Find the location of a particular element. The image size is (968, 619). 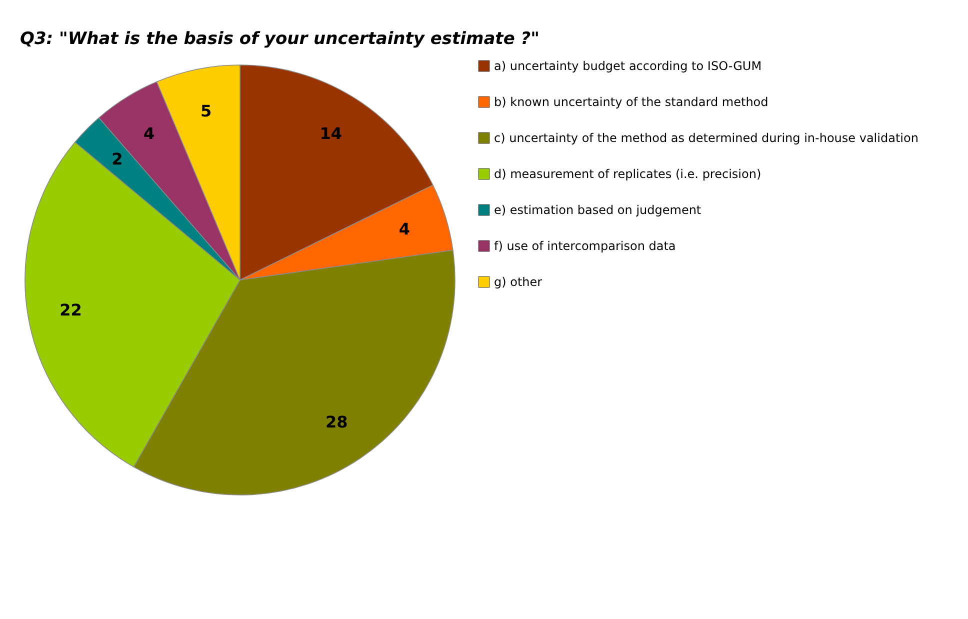

legend-label: g) other is located at coordinates (518, 282).